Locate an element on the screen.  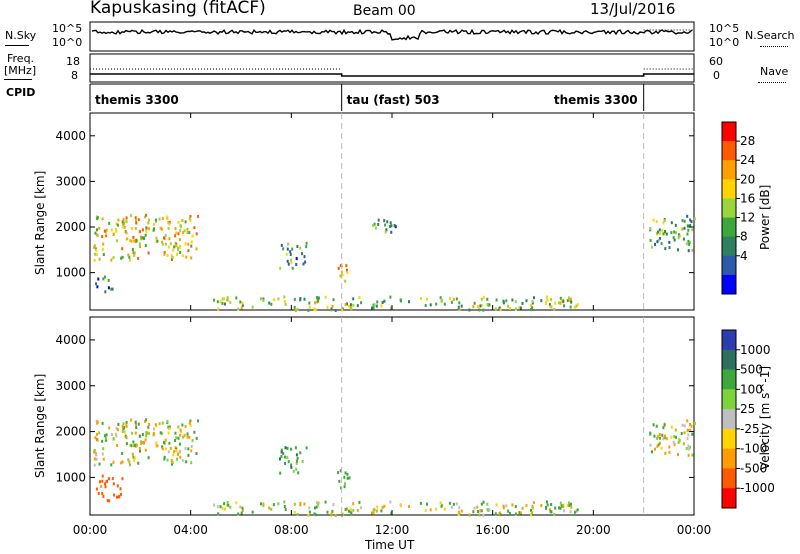
velocity-colorbar-label: Velocity [m s^-1] is located at coordinates (765, 417).